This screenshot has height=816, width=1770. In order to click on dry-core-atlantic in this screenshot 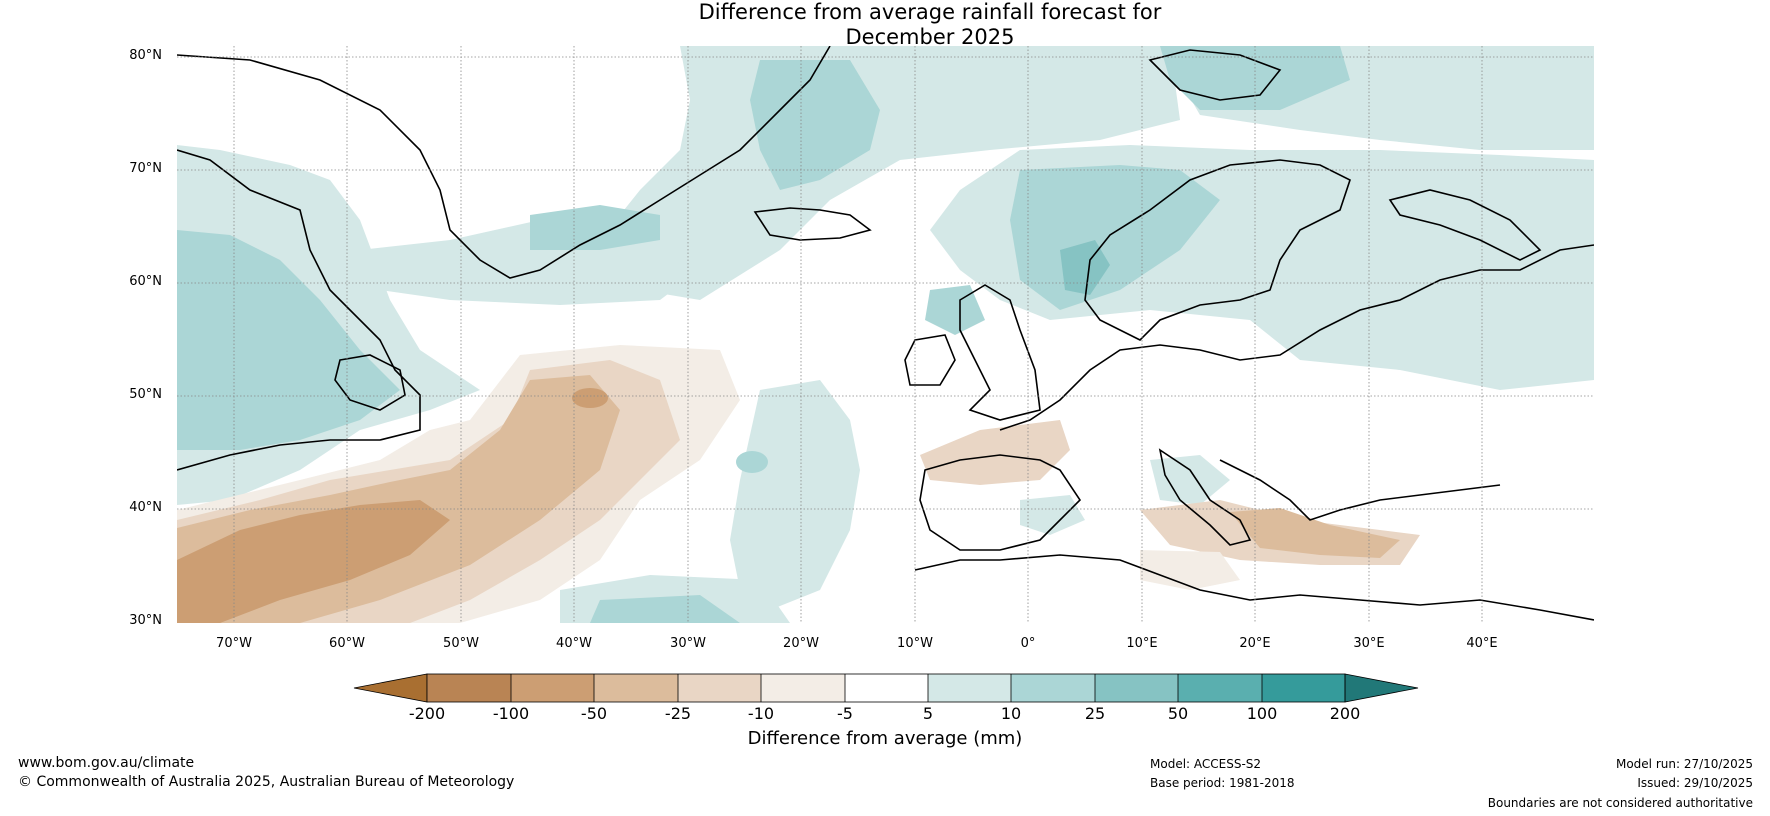, I will do `click(313, 561)`.